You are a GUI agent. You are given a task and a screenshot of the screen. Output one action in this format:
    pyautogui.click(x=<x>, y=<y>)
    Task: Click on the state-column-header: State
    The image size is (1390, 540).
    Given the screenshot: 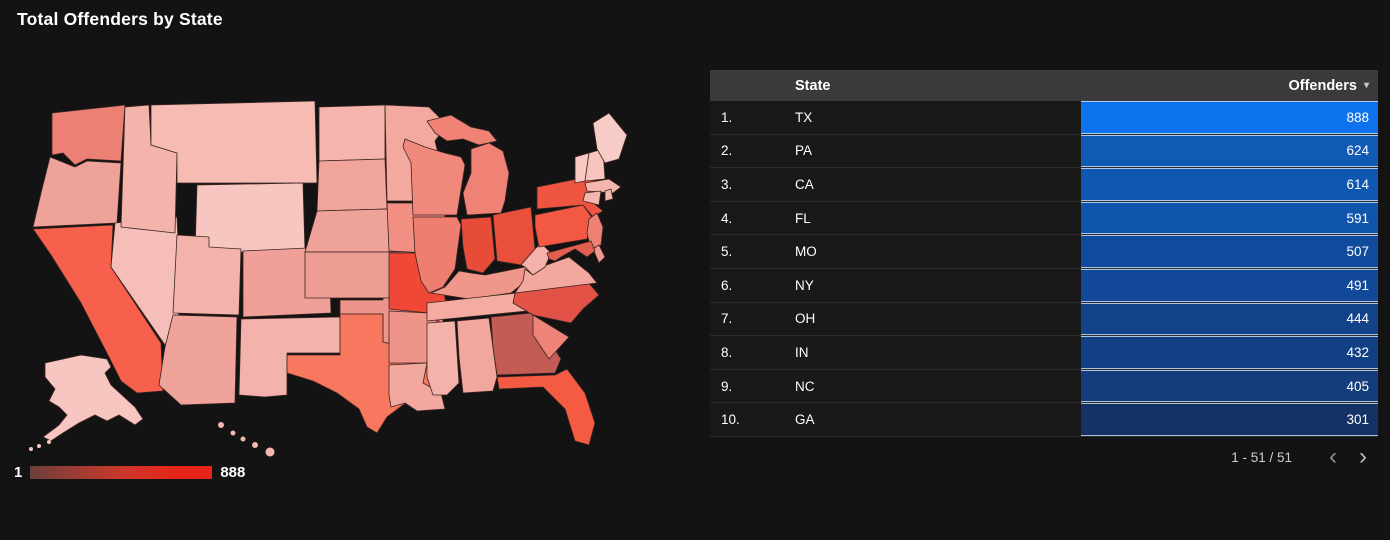 What is the action you would take?
    pyautogui.click(x=813, y=85)
    